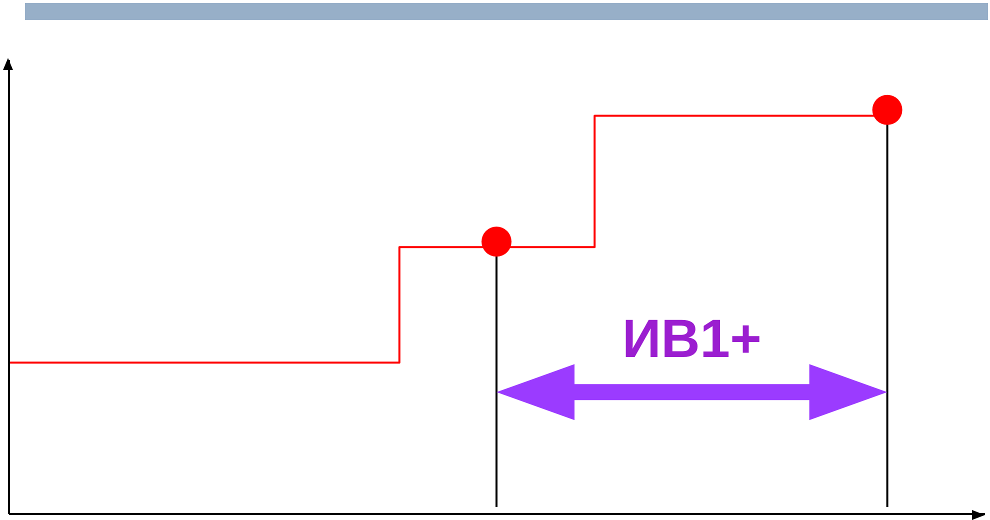 The width and height of the screenshot is (990, 520). I want to click on annotation: ИВ1+, so click(692, 339).